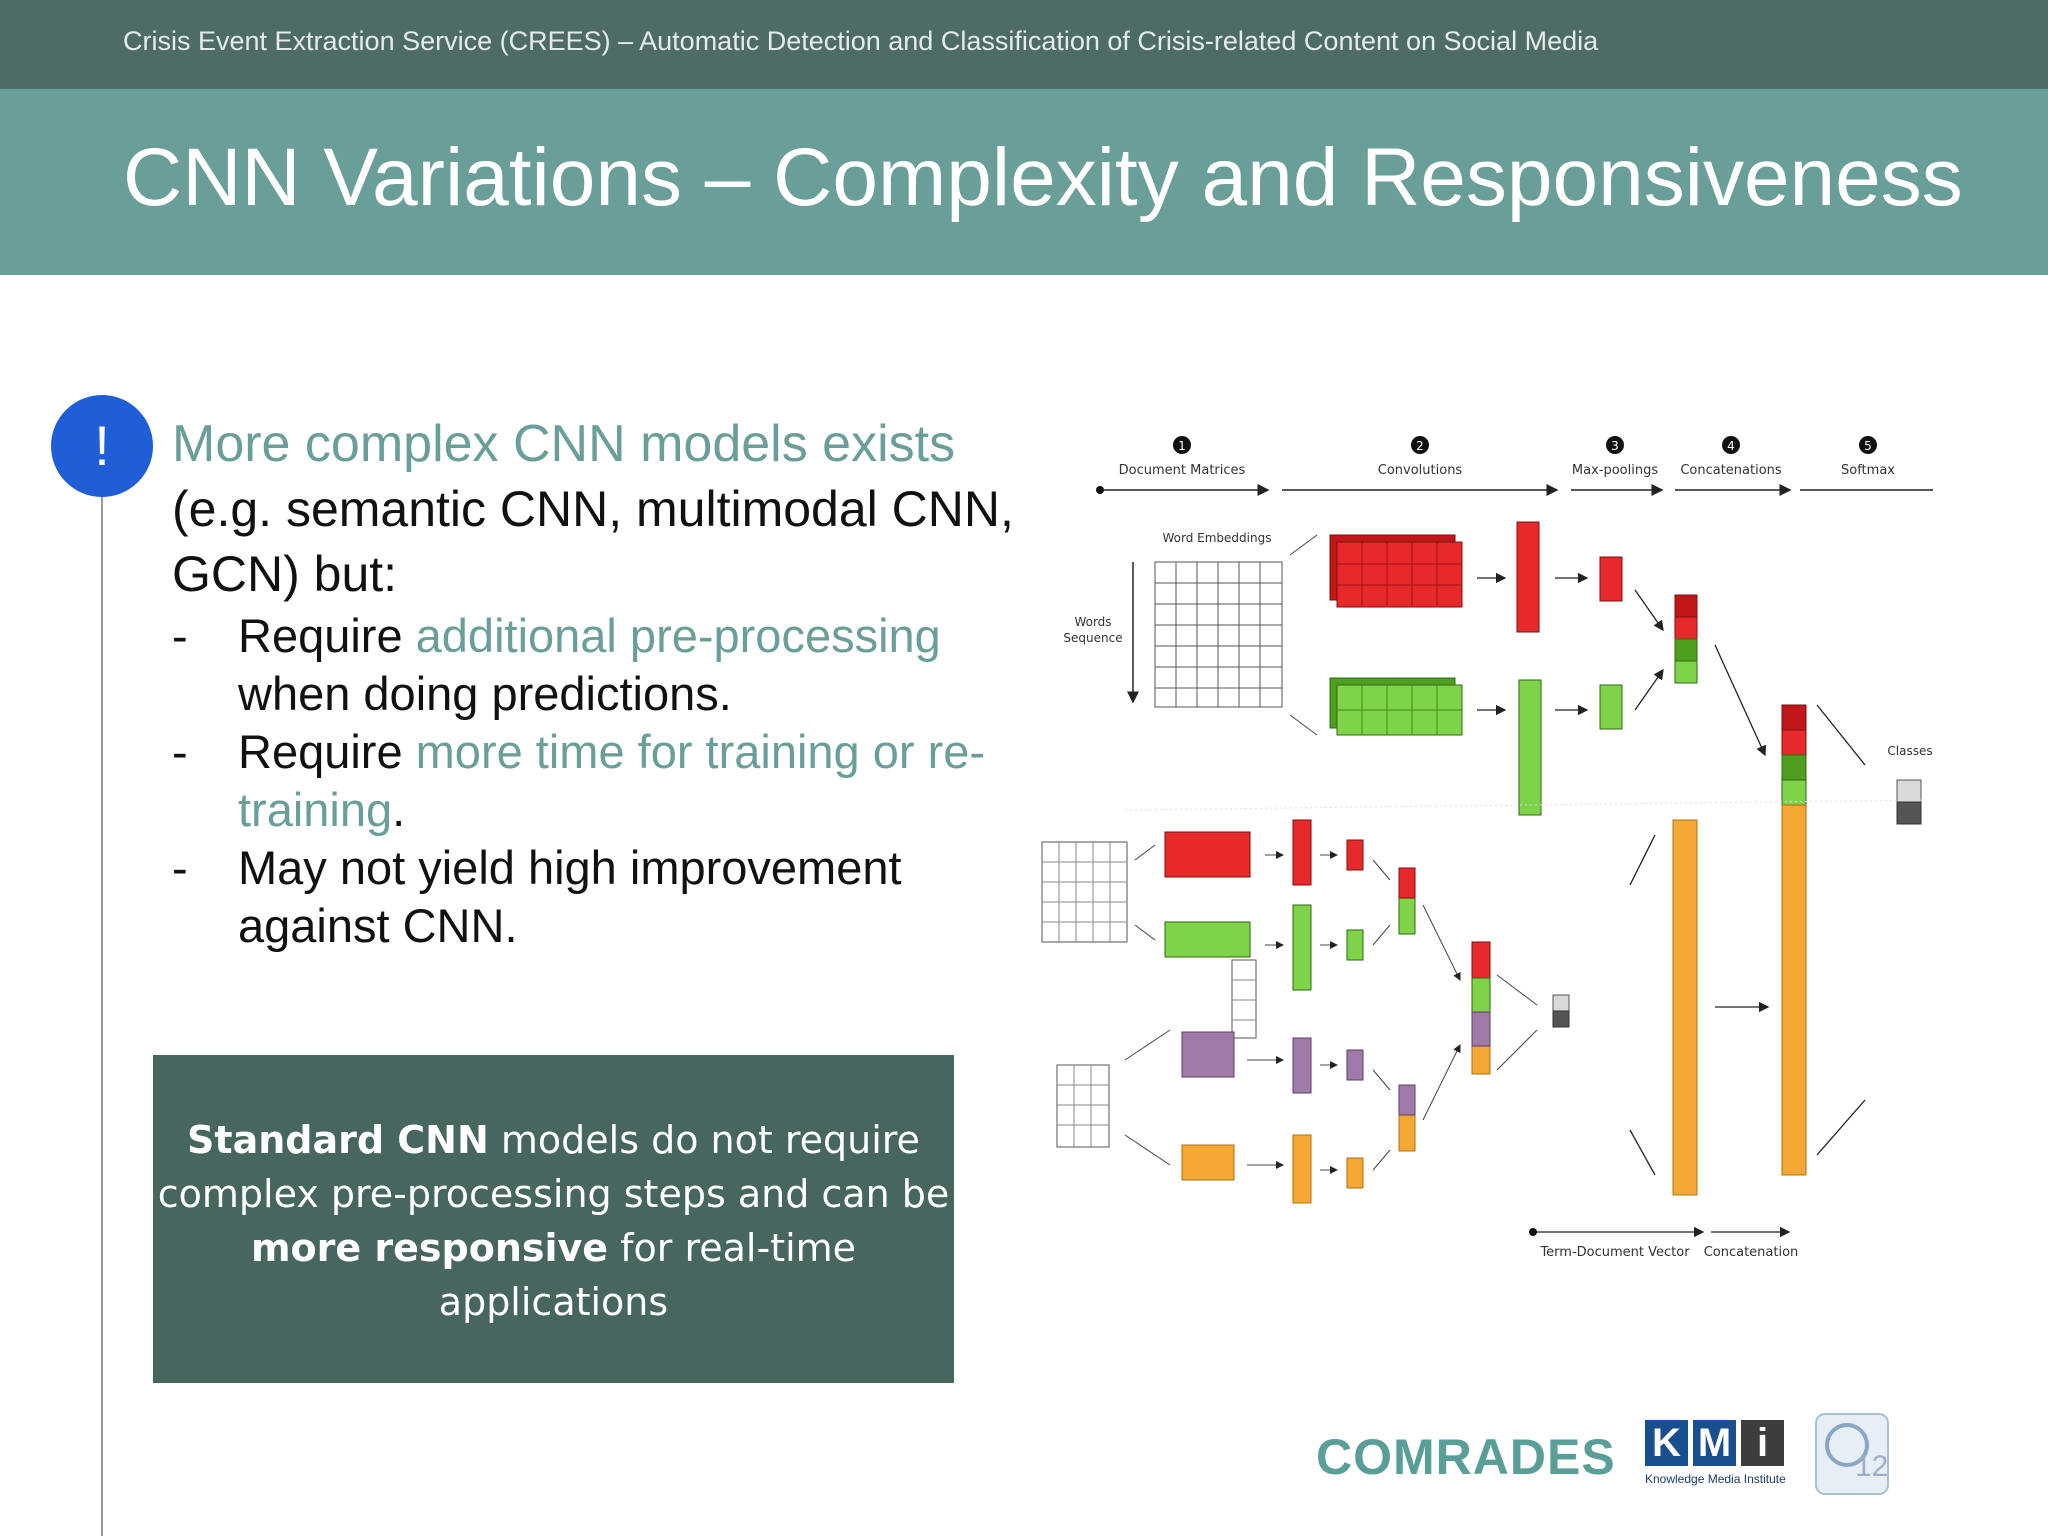  I want to click on word-matrix, so click(1218, 634).